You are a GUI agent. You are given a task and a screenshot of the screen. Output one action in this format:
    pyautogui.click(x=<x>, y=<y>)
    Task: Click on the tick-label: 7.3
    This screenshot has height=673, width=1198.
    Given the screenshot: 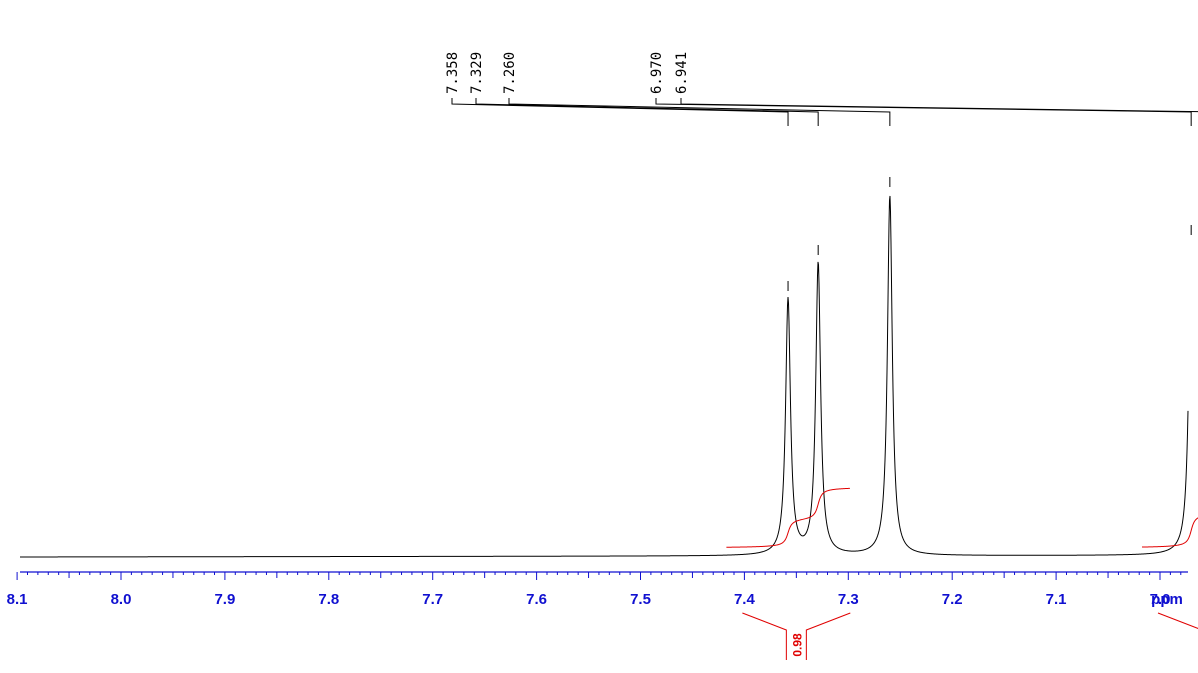 What is the action you would take?
    pyautogui.click(x=848, y=599)
    